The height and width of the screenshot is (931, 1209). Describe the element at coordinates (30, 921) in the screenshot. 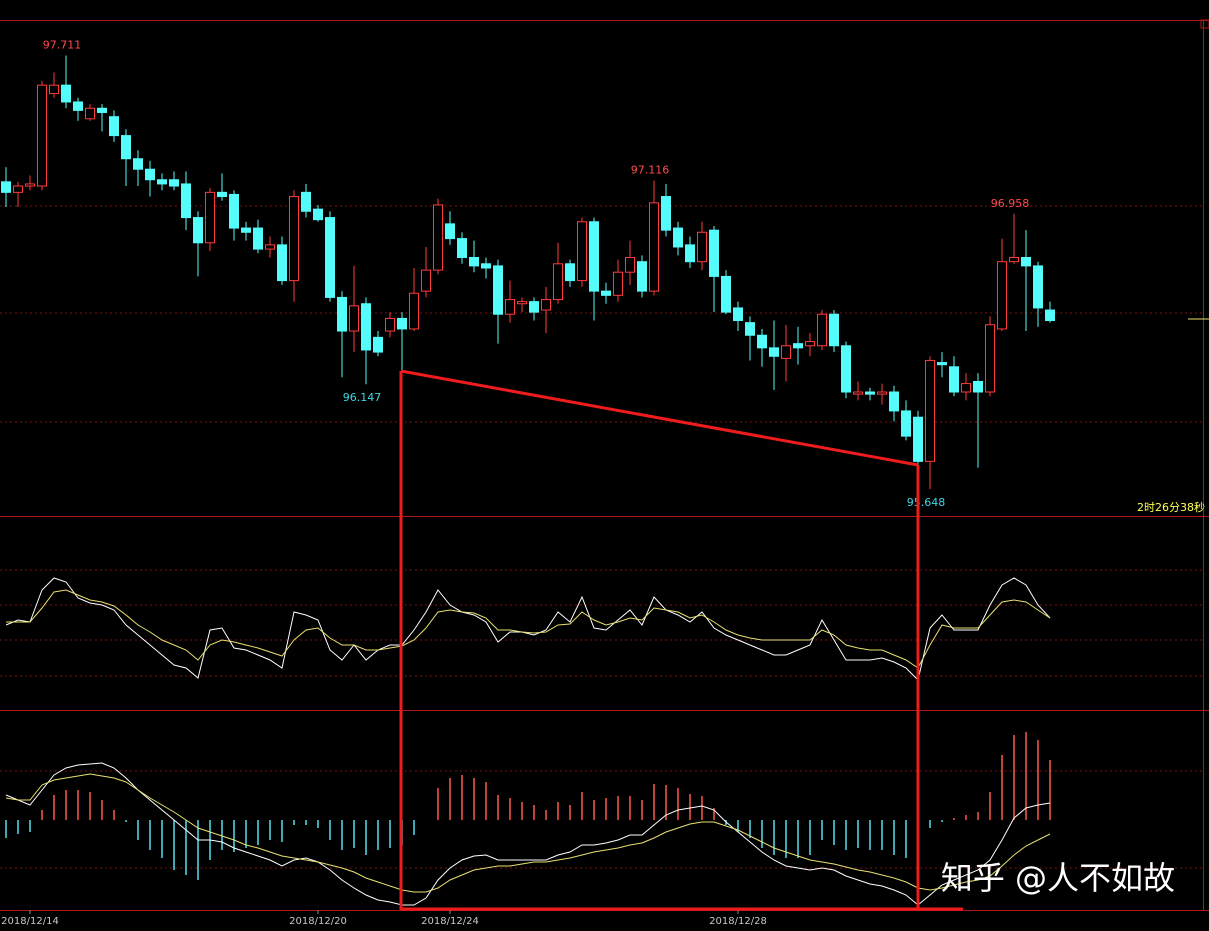

I see `x-tick-label: 2018/12/14` at that location.